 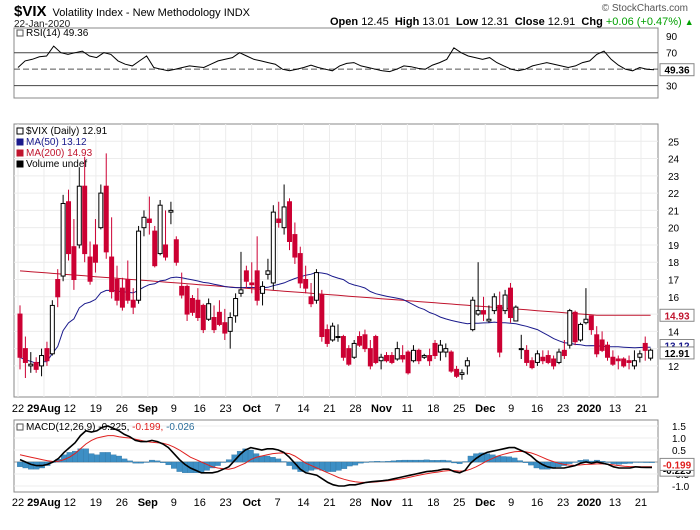 I want to click on macd-x-label: Sep, so click(x=148, y=503).